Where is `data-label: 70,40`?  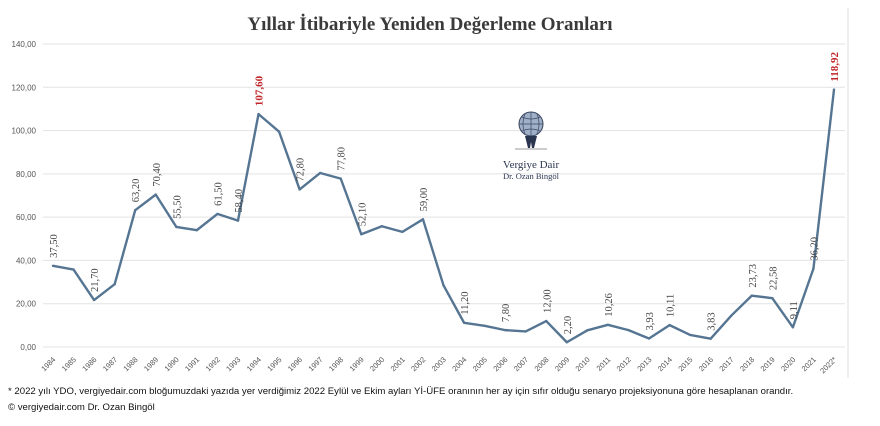
data-label: 70,40 is located at coordinates (157, 175).